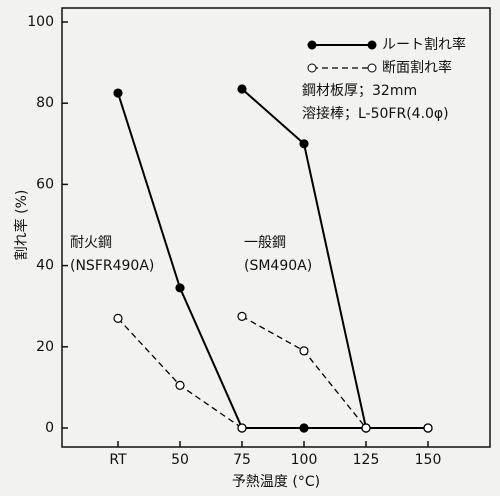 The width and height of the screenshot is (500, 496). What do you see at coordinates (112, 266) in the screenshot?
I see `annotation: (NSFR490A)` at bounding box center [112, 266].